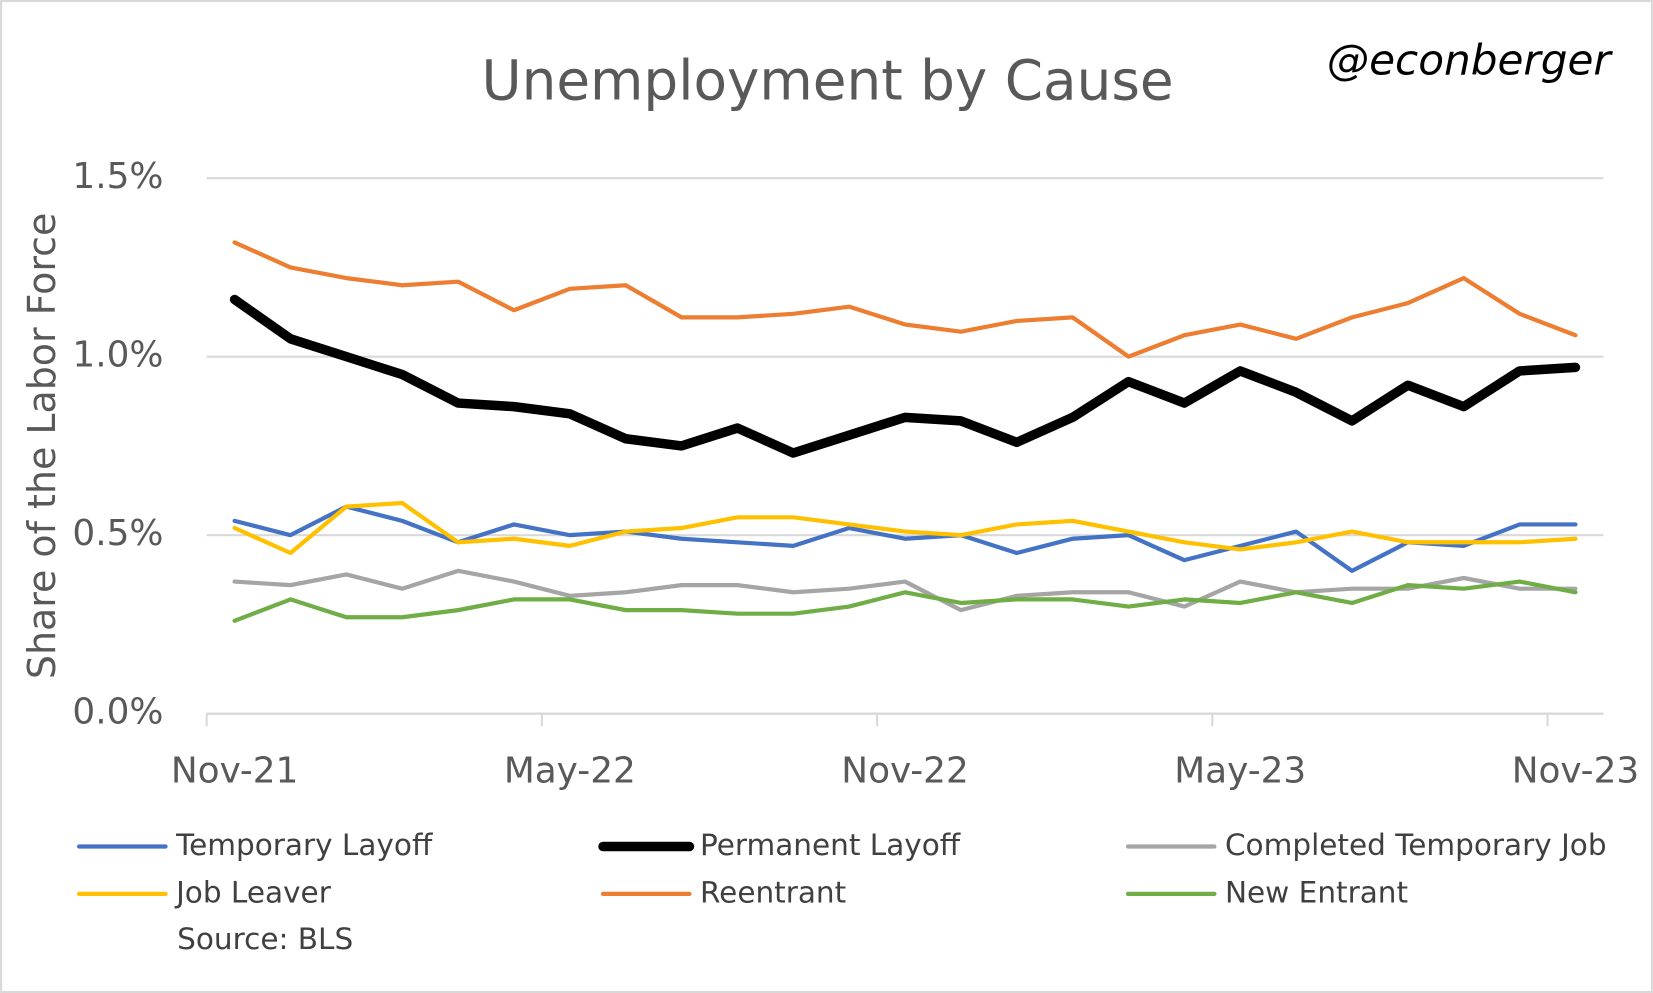 This screenshot has width=1653, height=993. I want to click on y-tick-label: 1.5%, so click(117, 176).